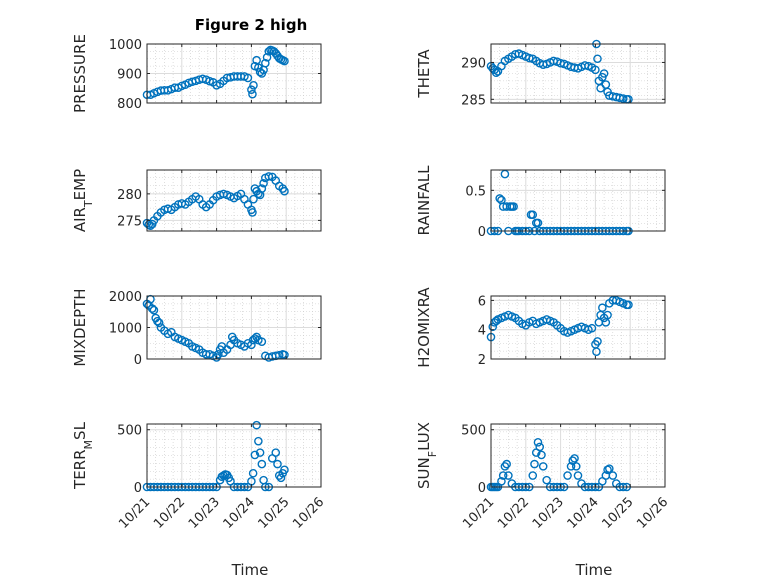  Describe the element at coordinates (473, 63) in the screenshot. I see `y-tick-label: 290` at that location.